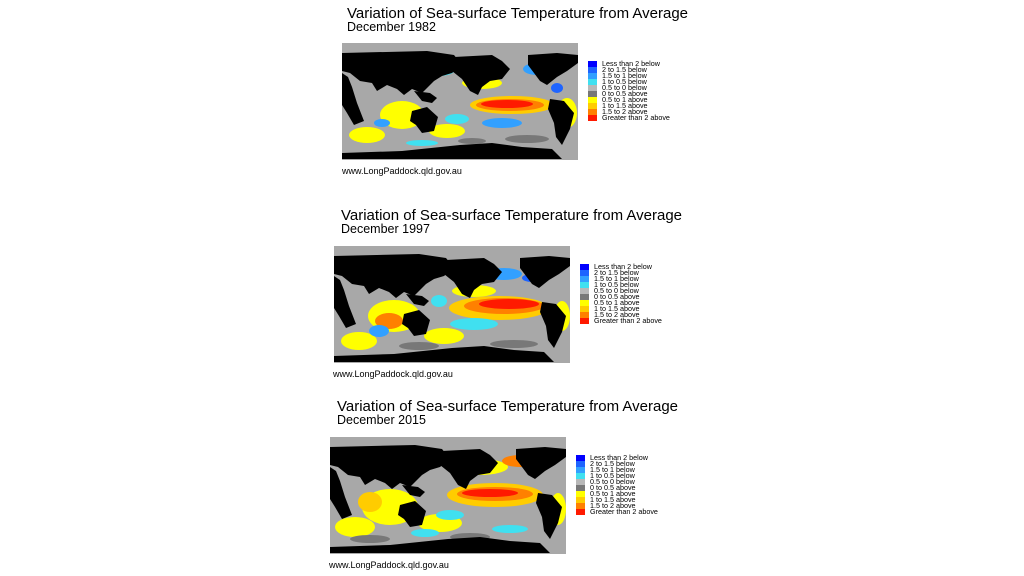  I want to click on panel-subtitle: December 1997, so click(385, 229).